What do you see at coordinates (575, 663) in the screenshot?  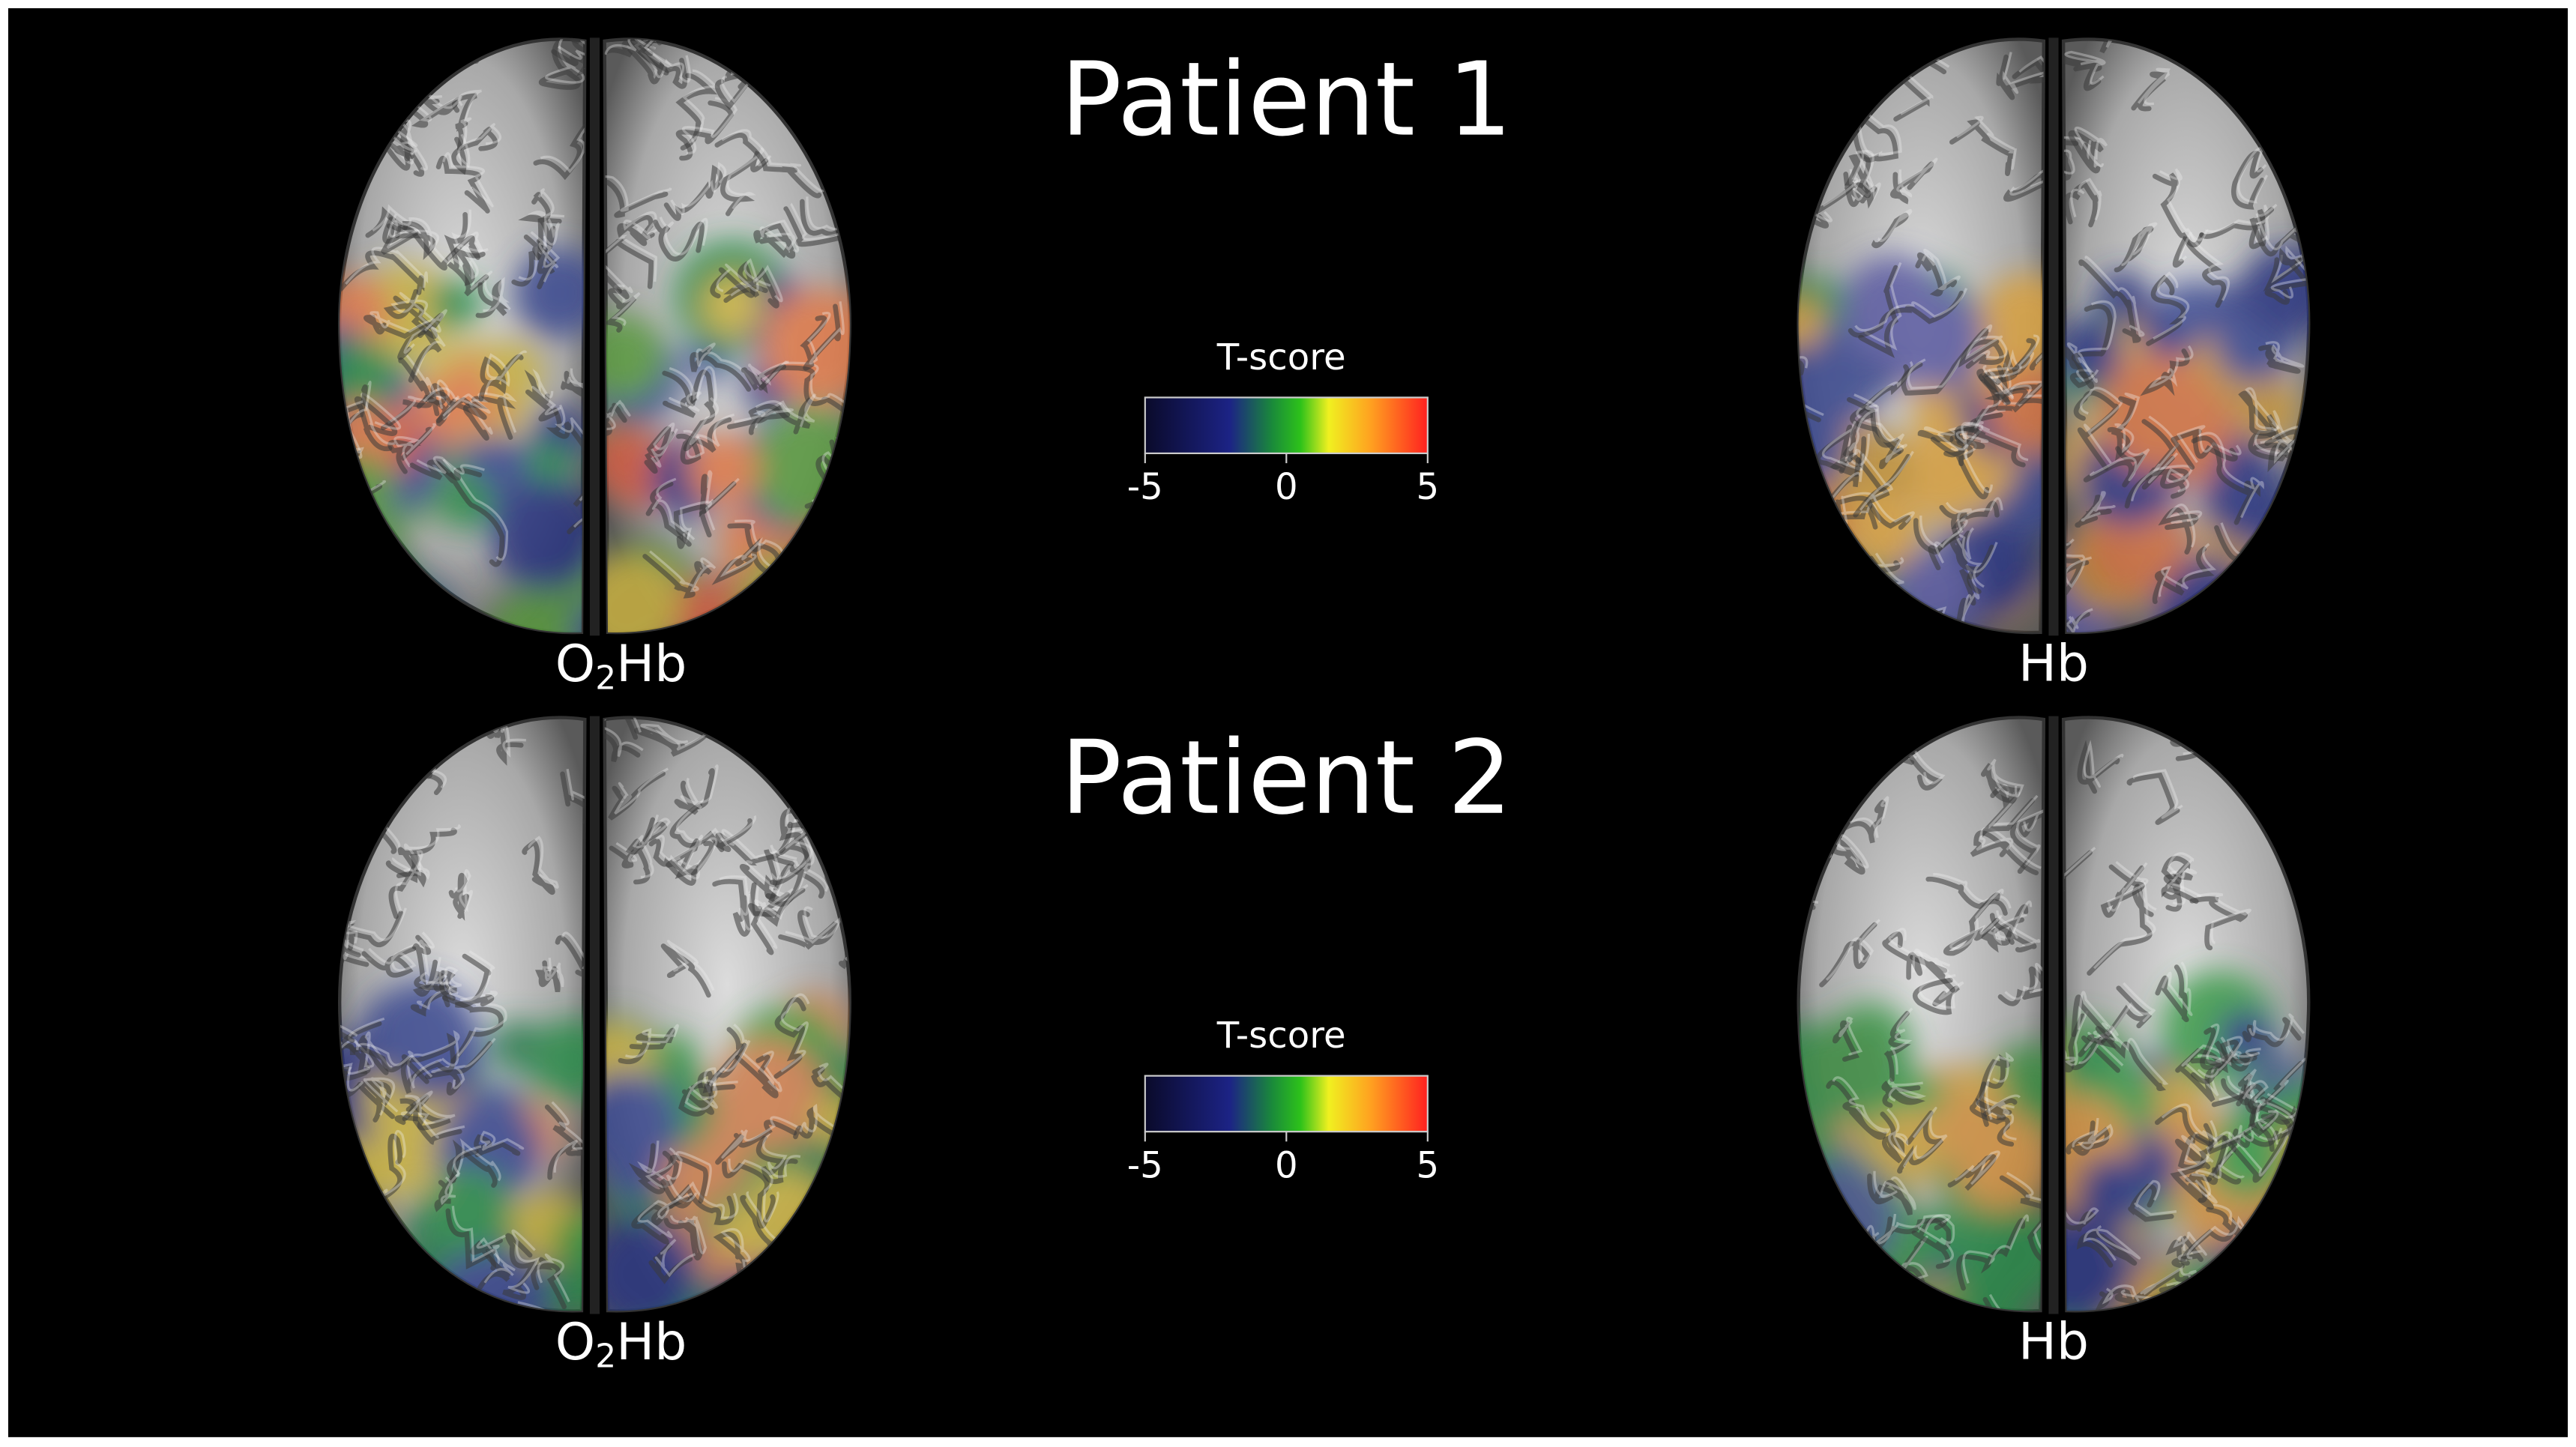 I see `label-part: O` at bounding box center [575, 663].